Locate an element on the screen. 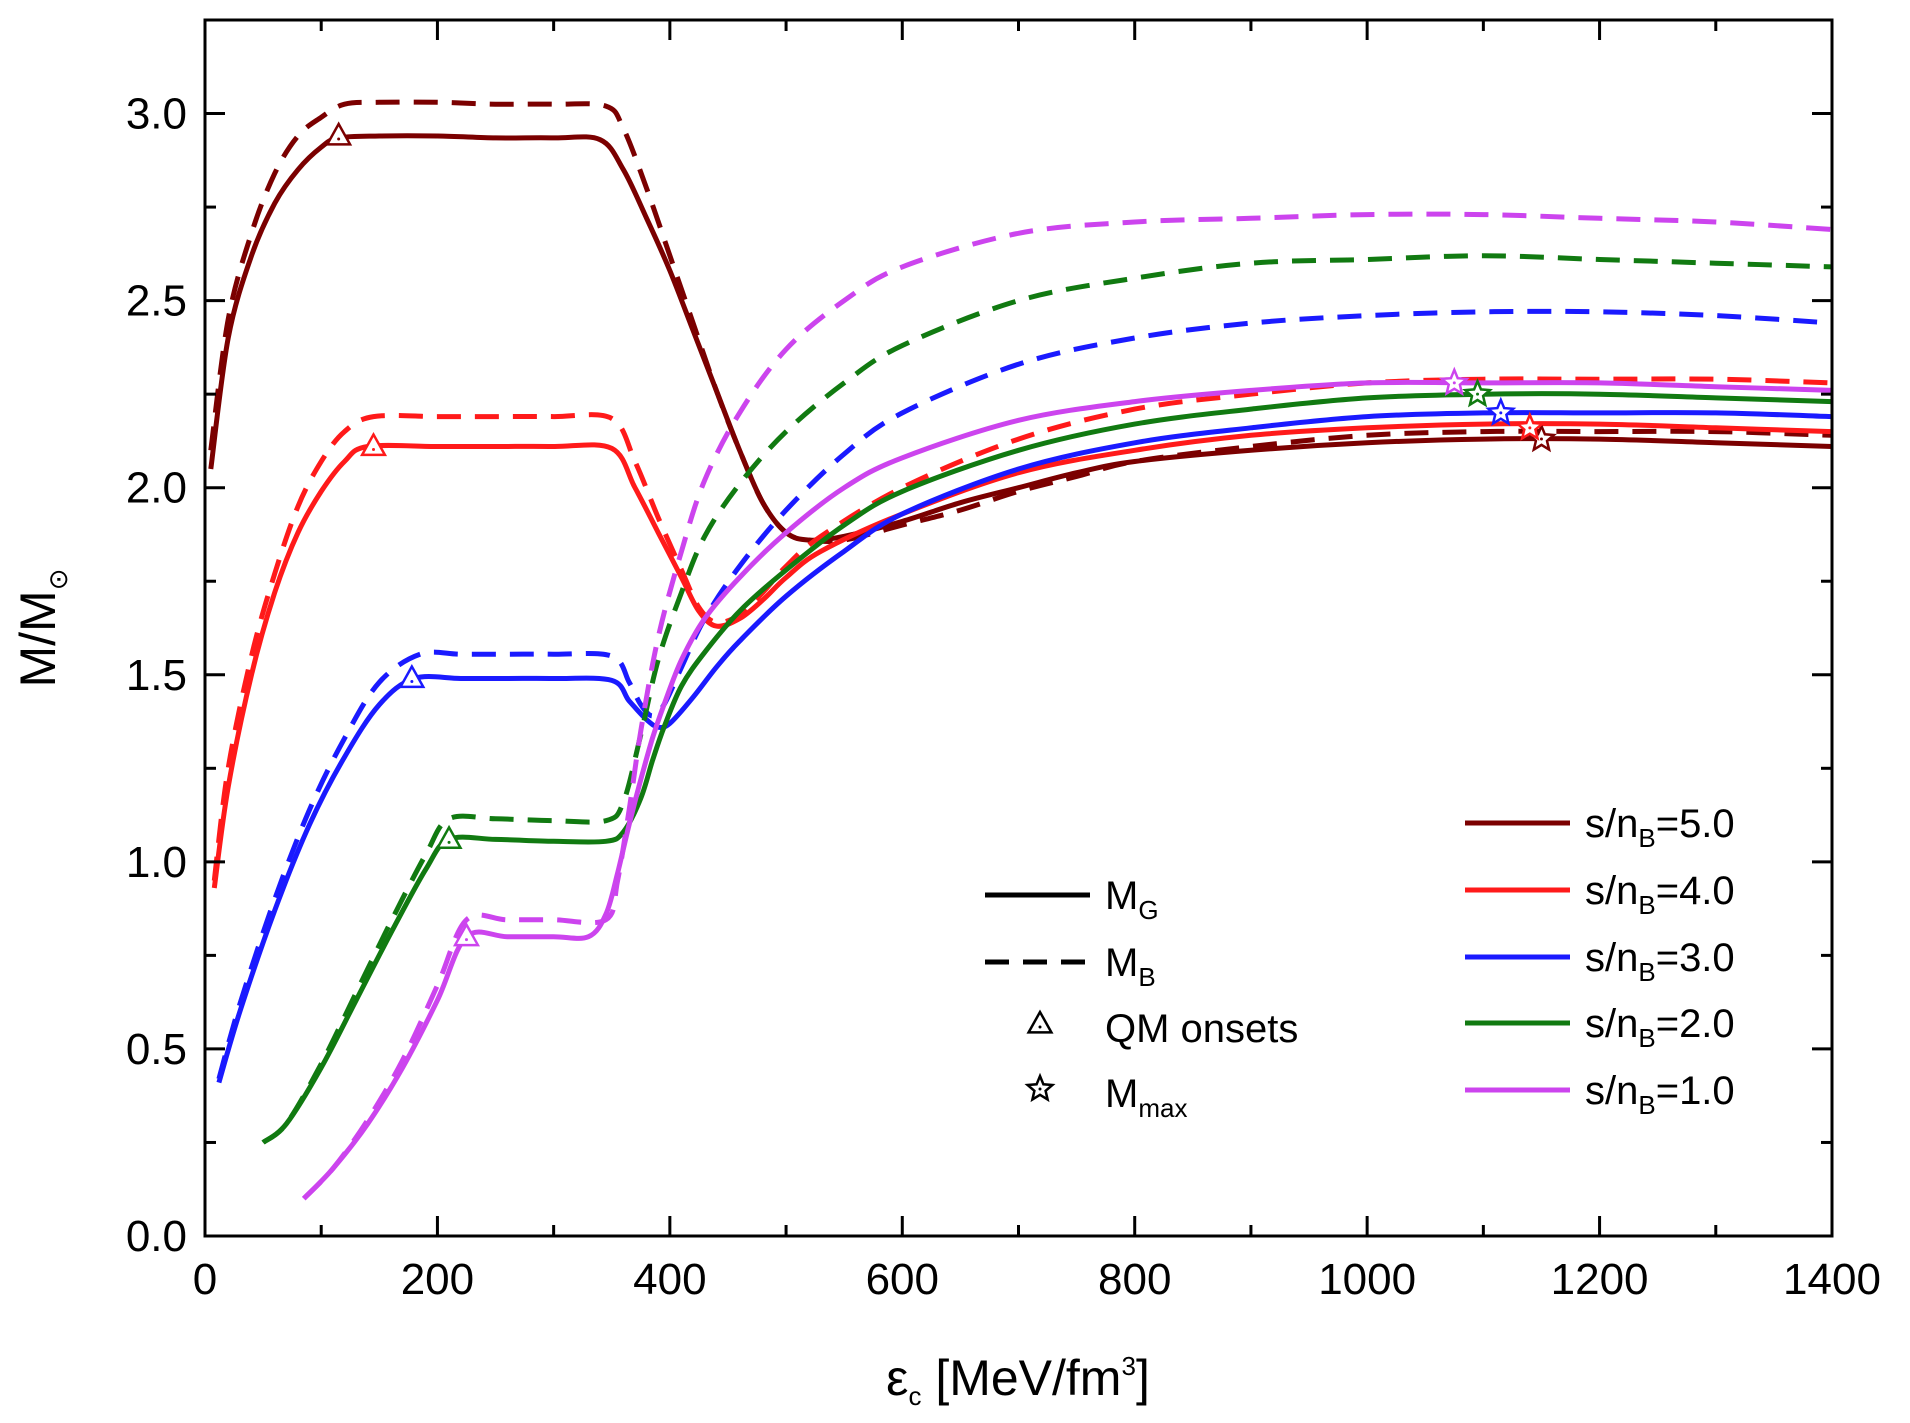 This screenshot has width=1910, height=1423. legend-series-s-nb-5-0-label: s/nB=5.0 is located at coordinates (1660, 827).